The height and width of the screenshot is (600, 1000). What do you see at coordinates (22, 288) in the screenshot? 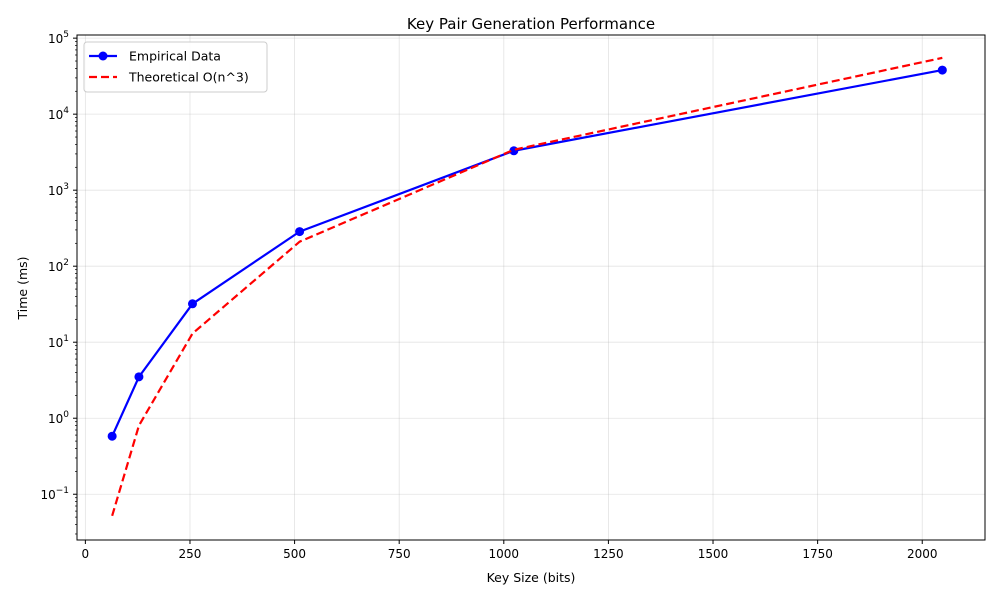
I see `y-axis-label: Time (ms)` at bounding box center [22, 288].